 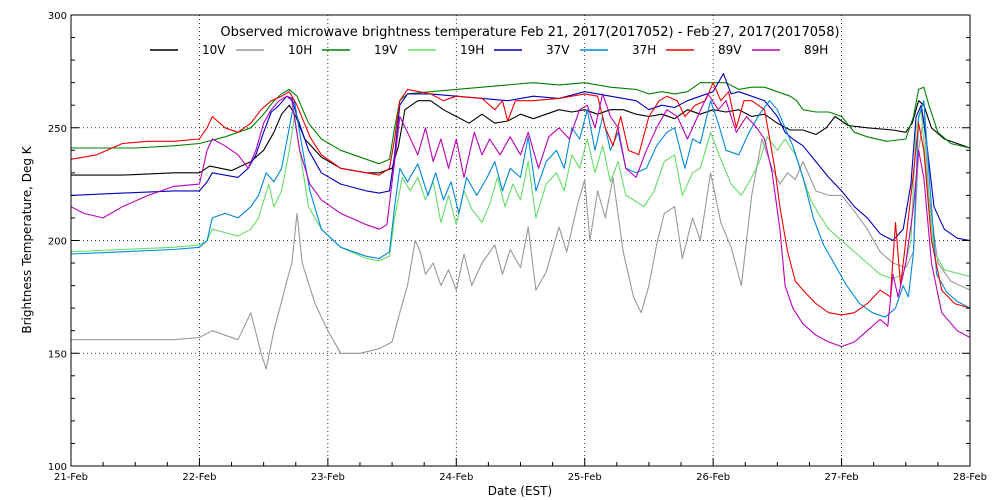 What do you see at coordinates (27, 239) in the screenshot?
I see `y-axis-label: Brightness Temperature, Deg K` at bounding box center [27, 239].